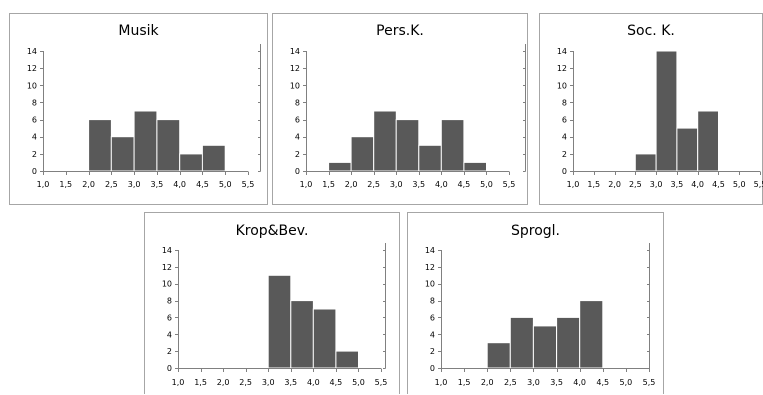 The image size is (763, 395). What do you see at coordinates (562, 85) in the screenshot?
I see `y-tick-label: 10` at bounding box center [562, 85].